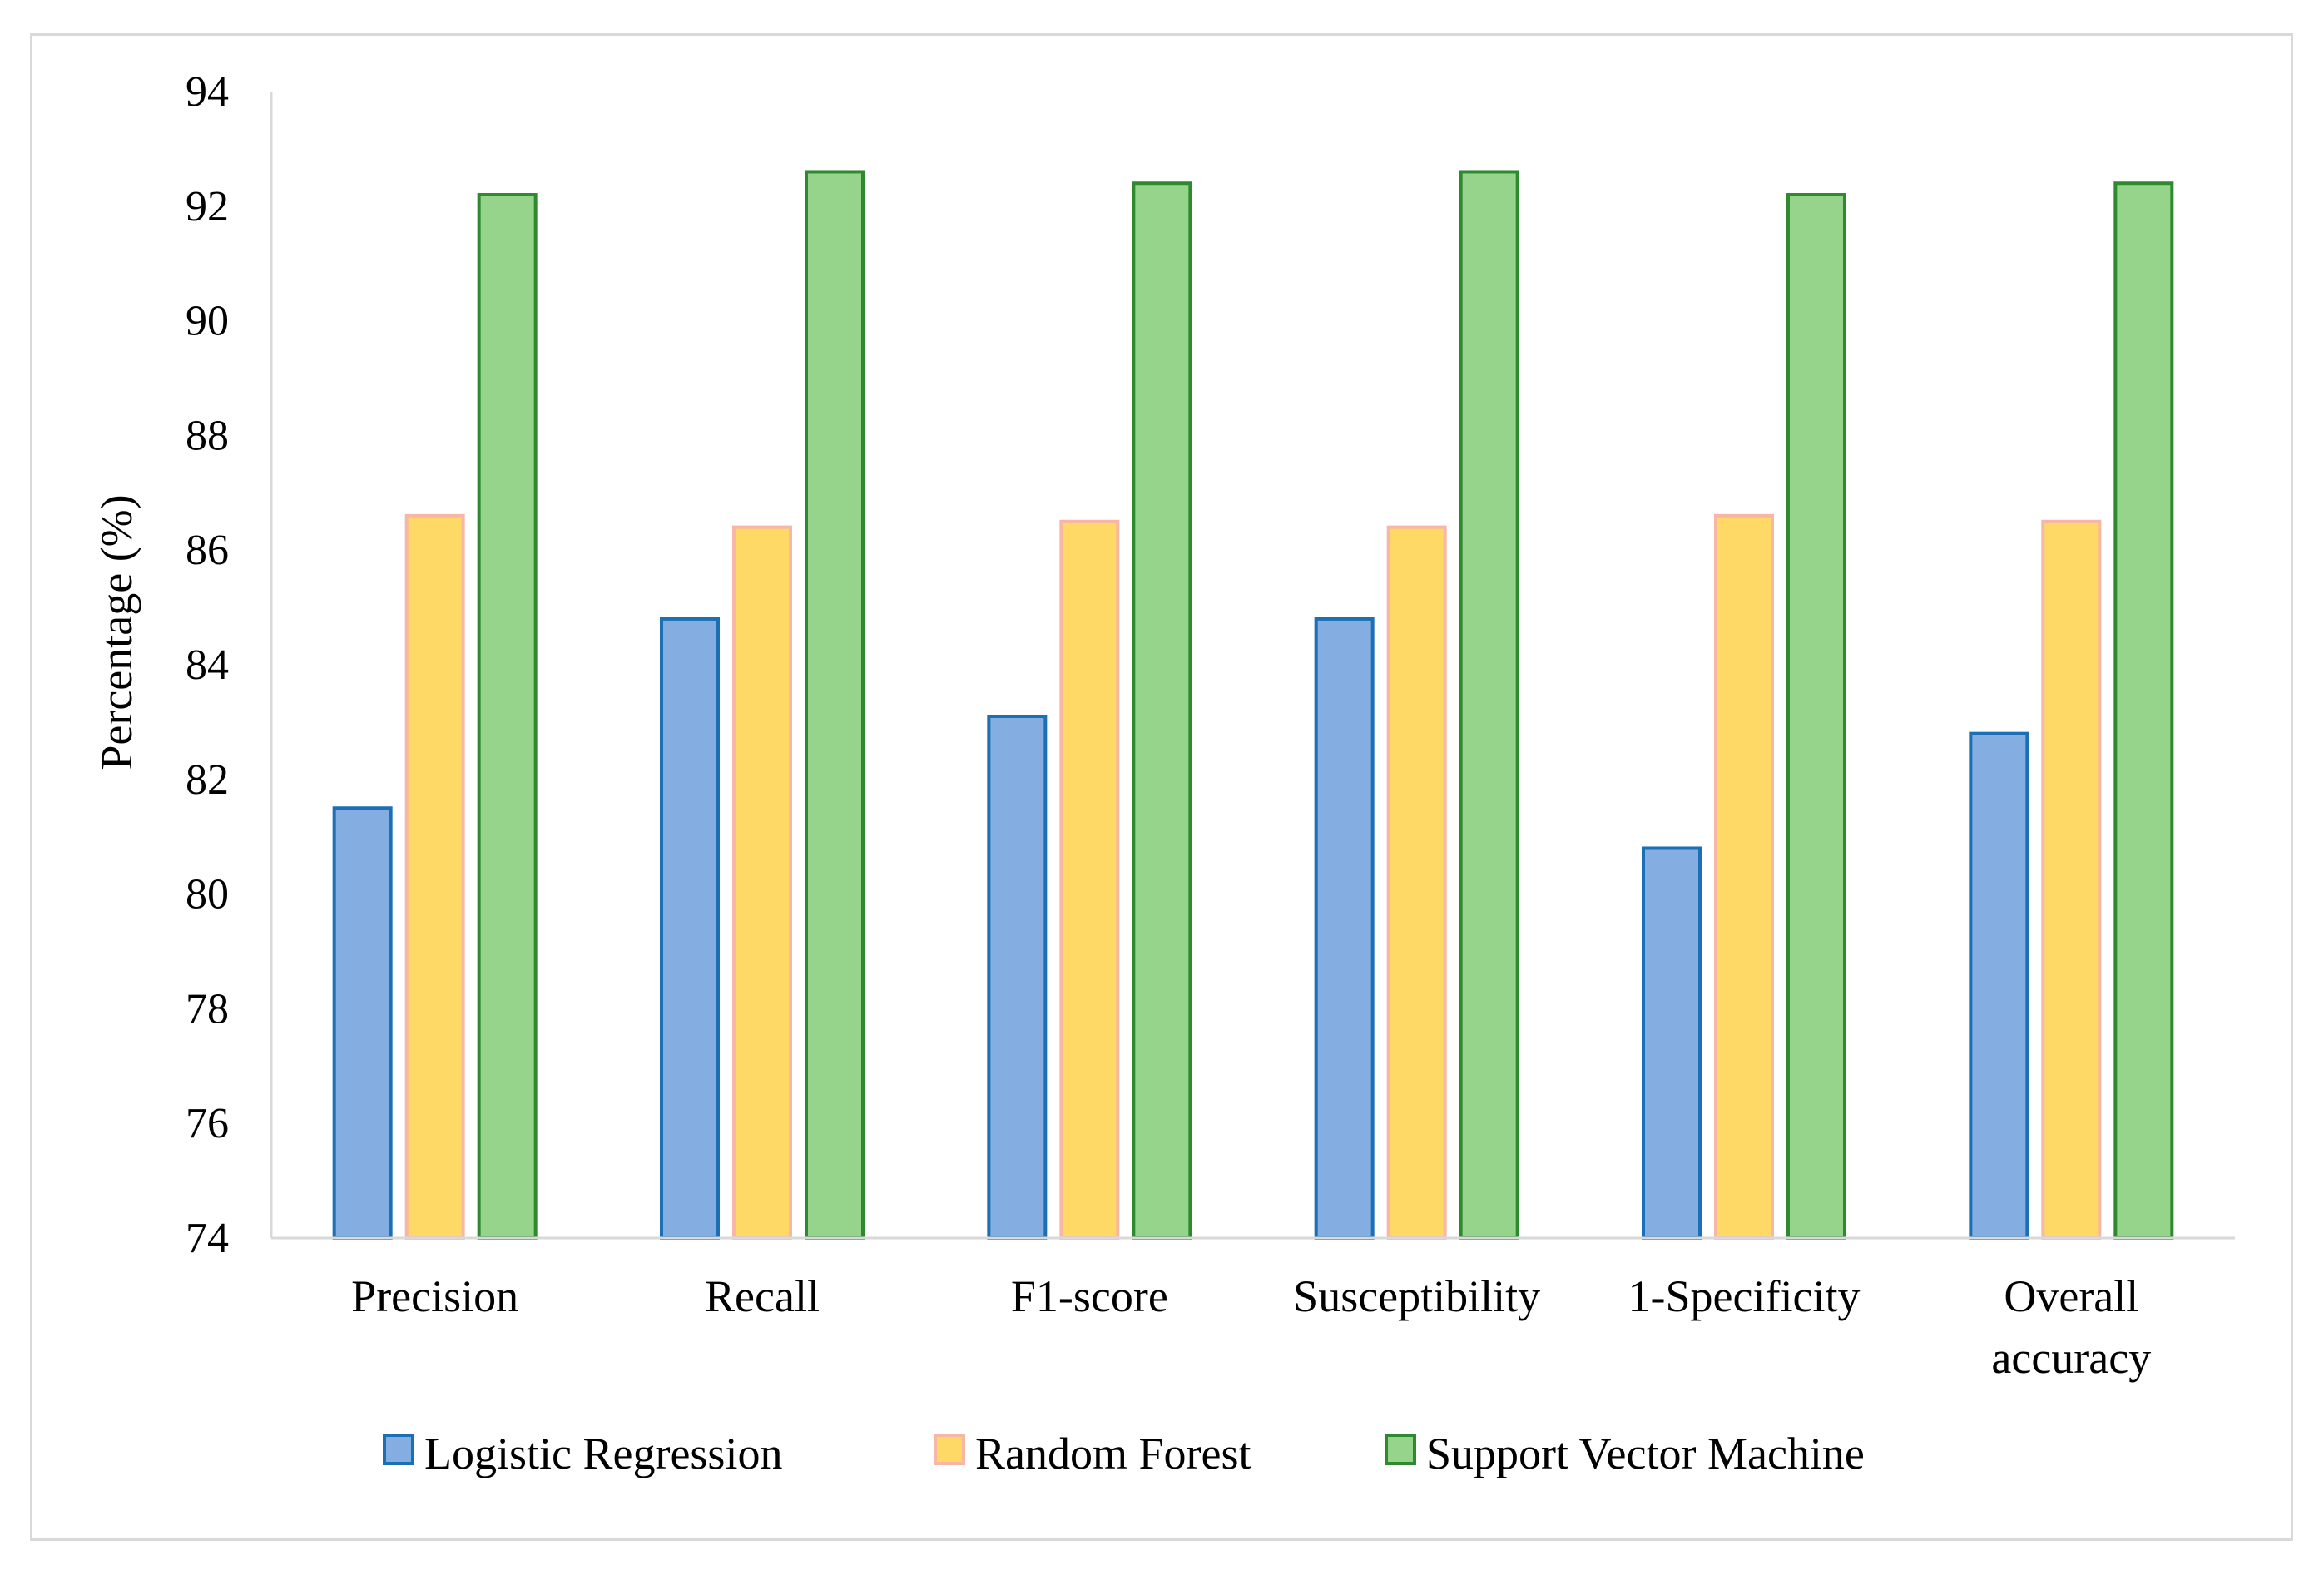 This screenshot has height=1575, width=2324. Describe the element at coordinates (207, 1123) in the screenshot. I see `y-tick-label: 76` at that location.